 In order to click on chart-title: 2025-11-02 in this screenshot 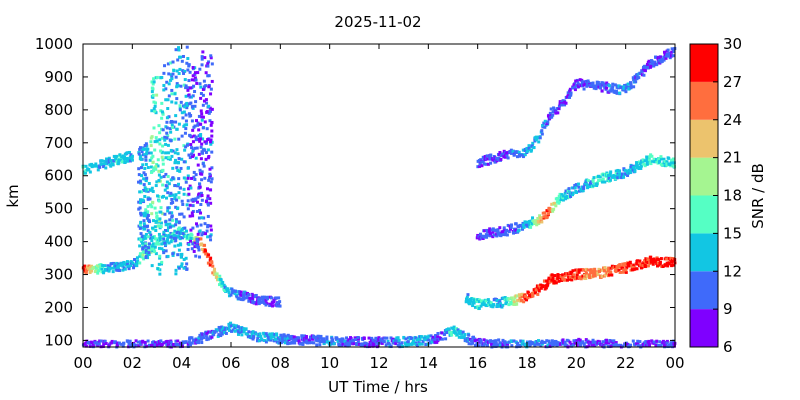, I will do `click(377, 22)`.